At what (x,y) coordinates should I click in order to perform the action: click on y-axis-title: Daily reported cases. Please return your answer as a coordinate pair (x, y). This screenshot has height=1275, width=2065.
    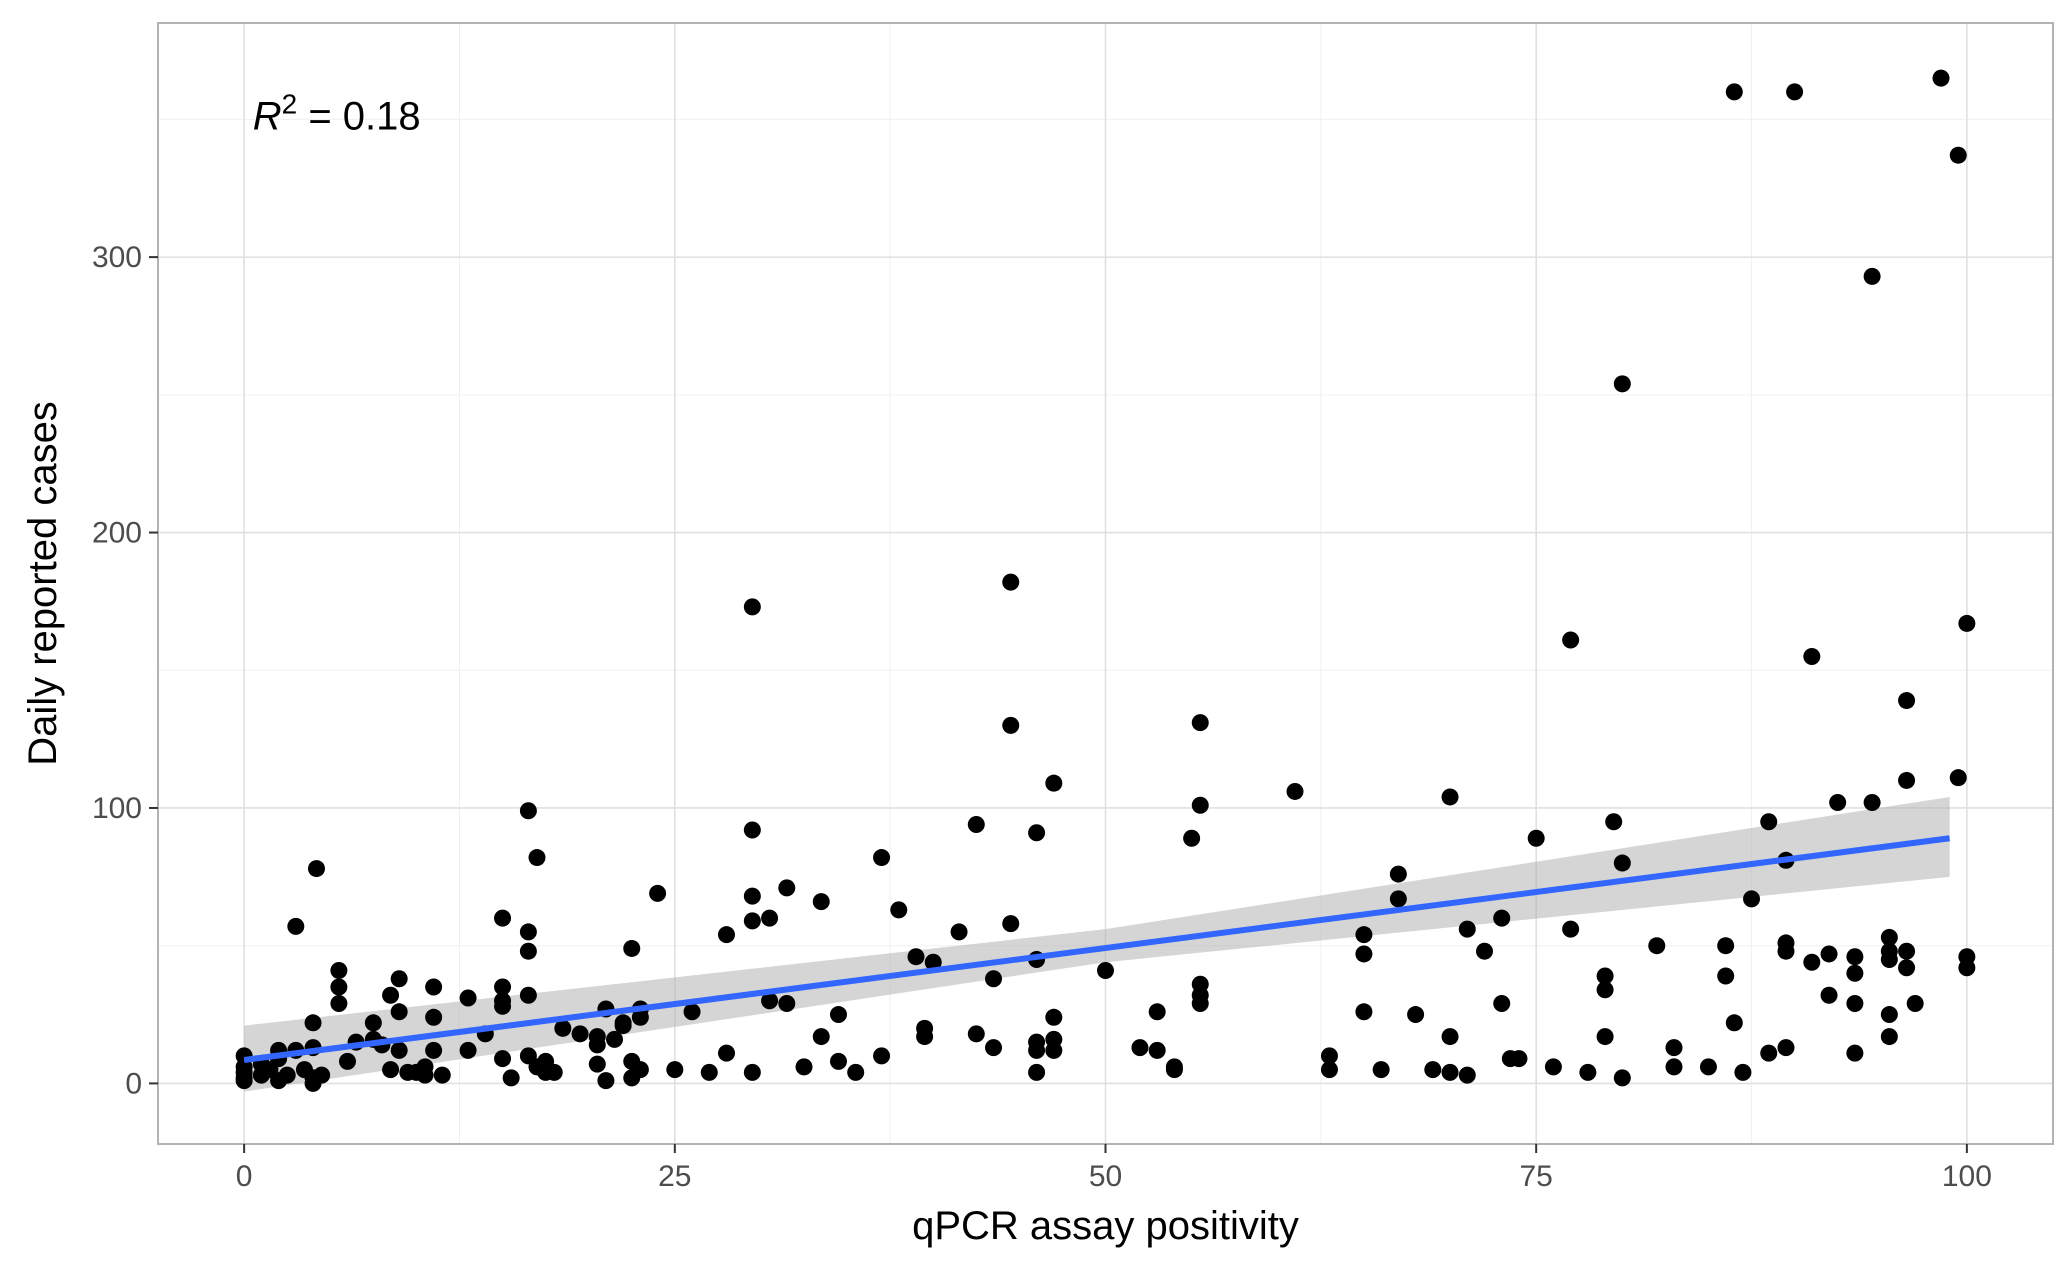
    Looking at the image, I should click on (43, 583).